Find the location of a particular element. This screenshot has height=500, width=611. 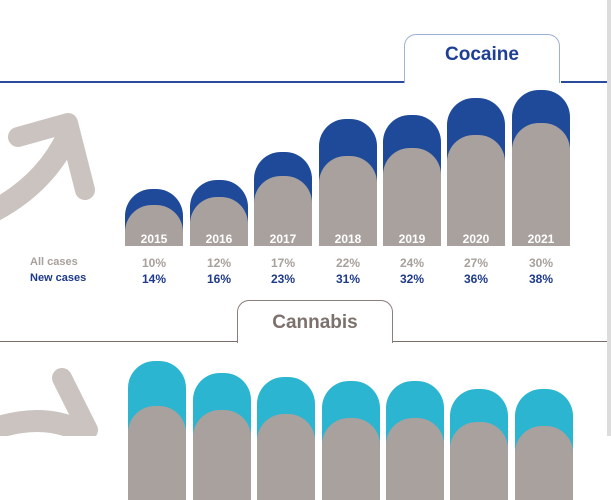

new-cases-value: 38% is located at coordinates (541, 279).